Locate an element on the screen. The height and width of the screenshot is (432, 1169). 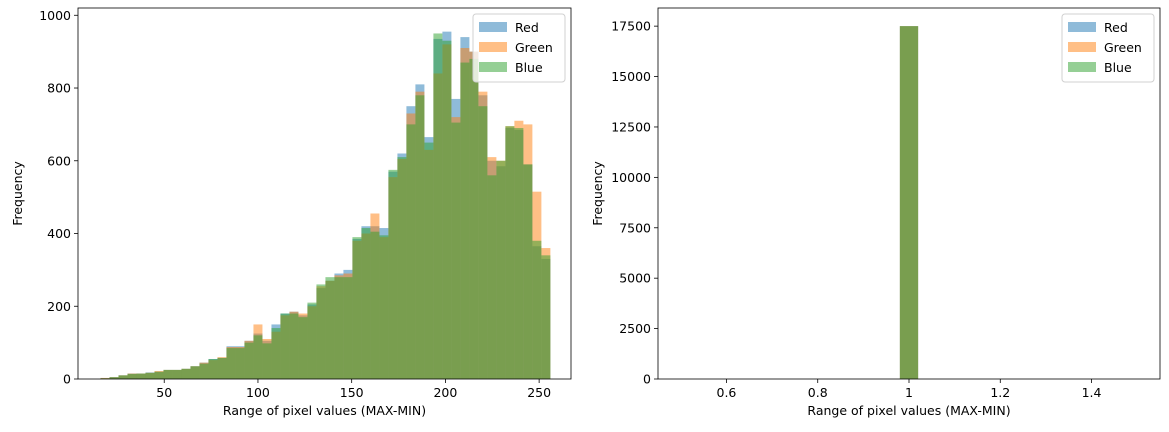
x-tick-label: 250 is located at coordinates (539, 392).